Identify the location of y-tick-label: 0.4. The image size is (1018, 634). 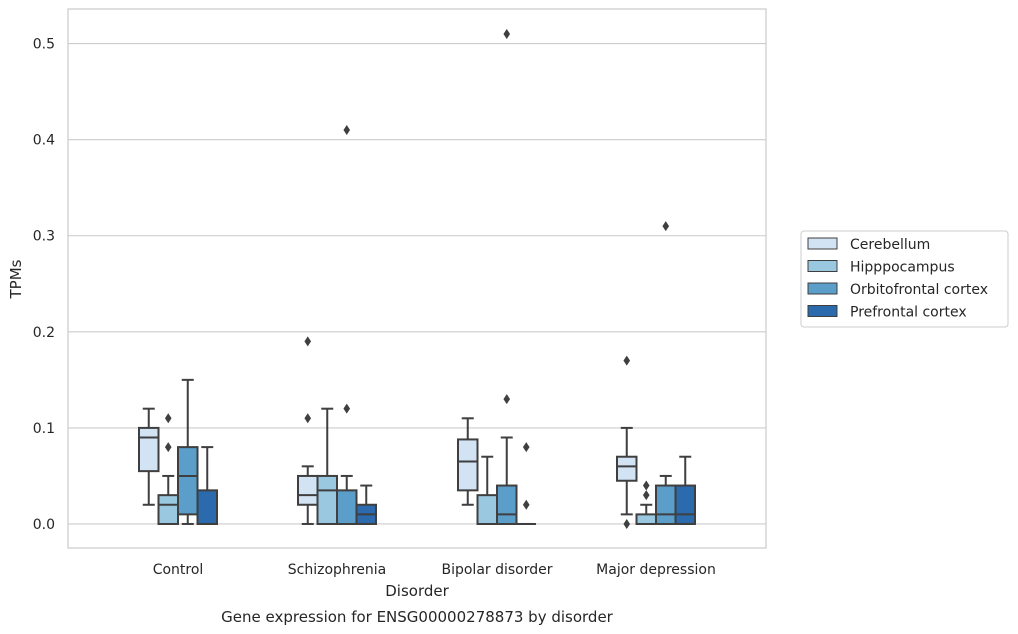
(44, 141).